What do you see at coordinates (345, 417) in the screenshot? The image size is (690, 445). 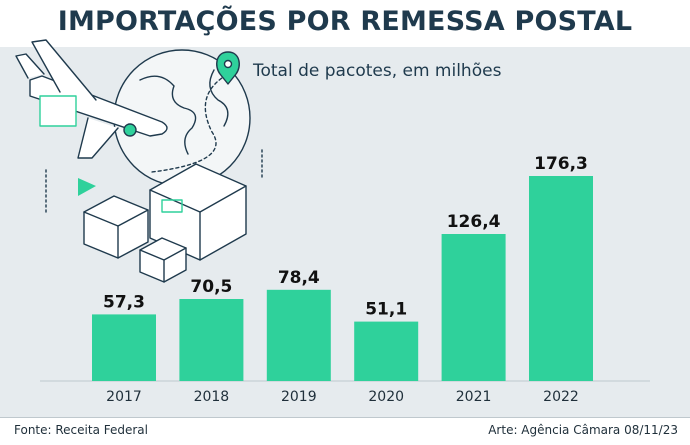 I see `footer-divider` at bounding box center [345, 417].